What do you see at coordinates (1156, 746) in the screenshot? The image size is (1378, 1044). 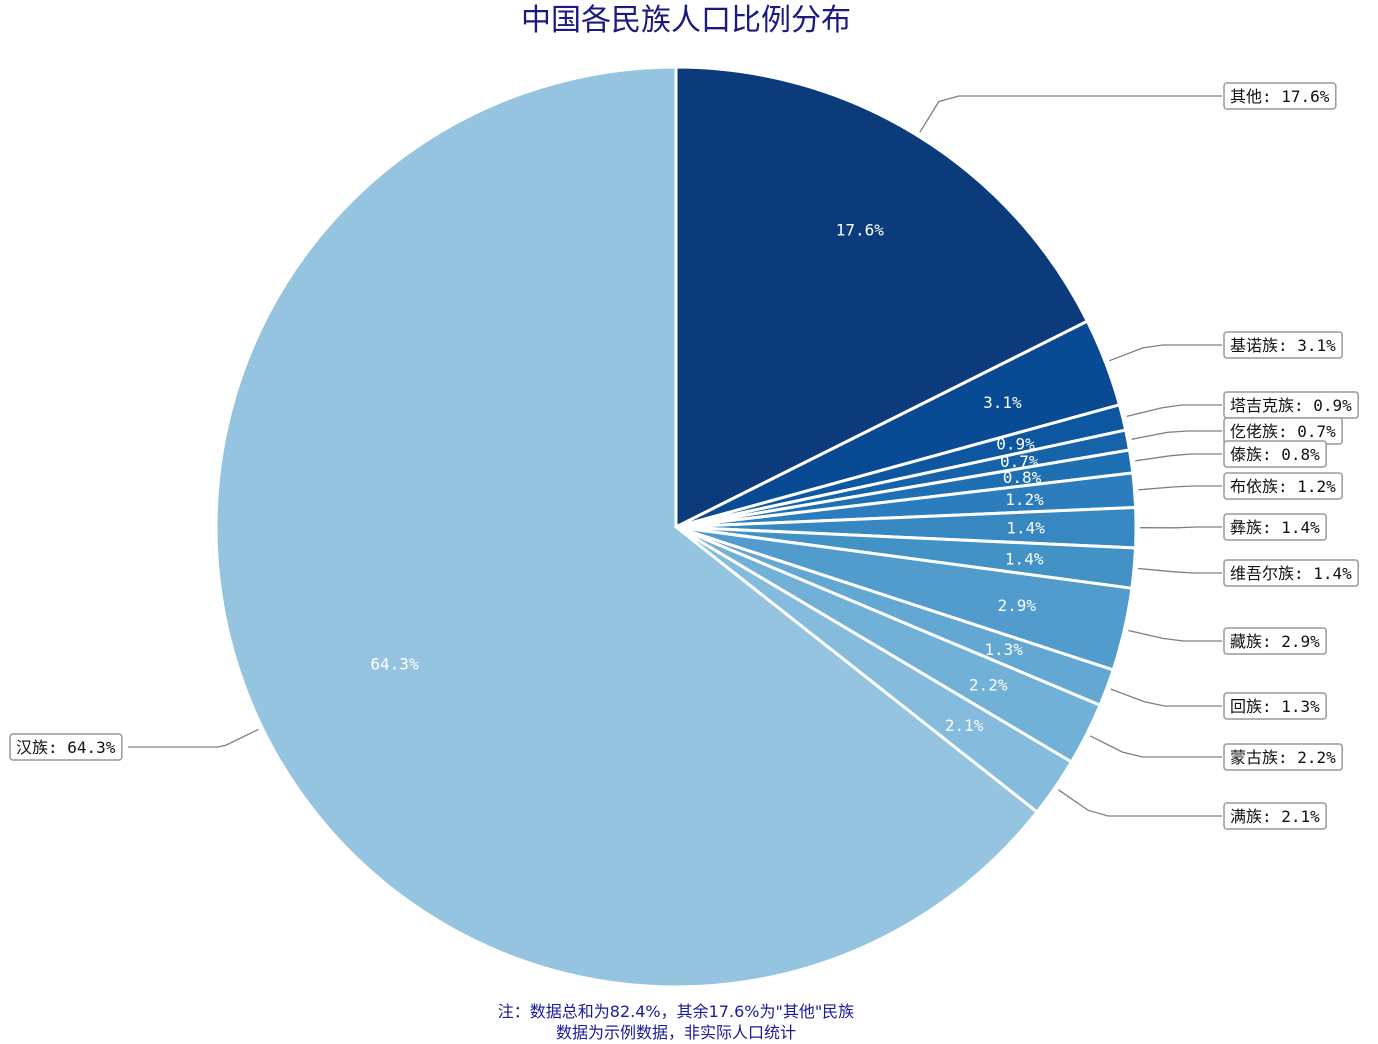 I see `slice-11-leader-line` at bounding box center [1156, 746].